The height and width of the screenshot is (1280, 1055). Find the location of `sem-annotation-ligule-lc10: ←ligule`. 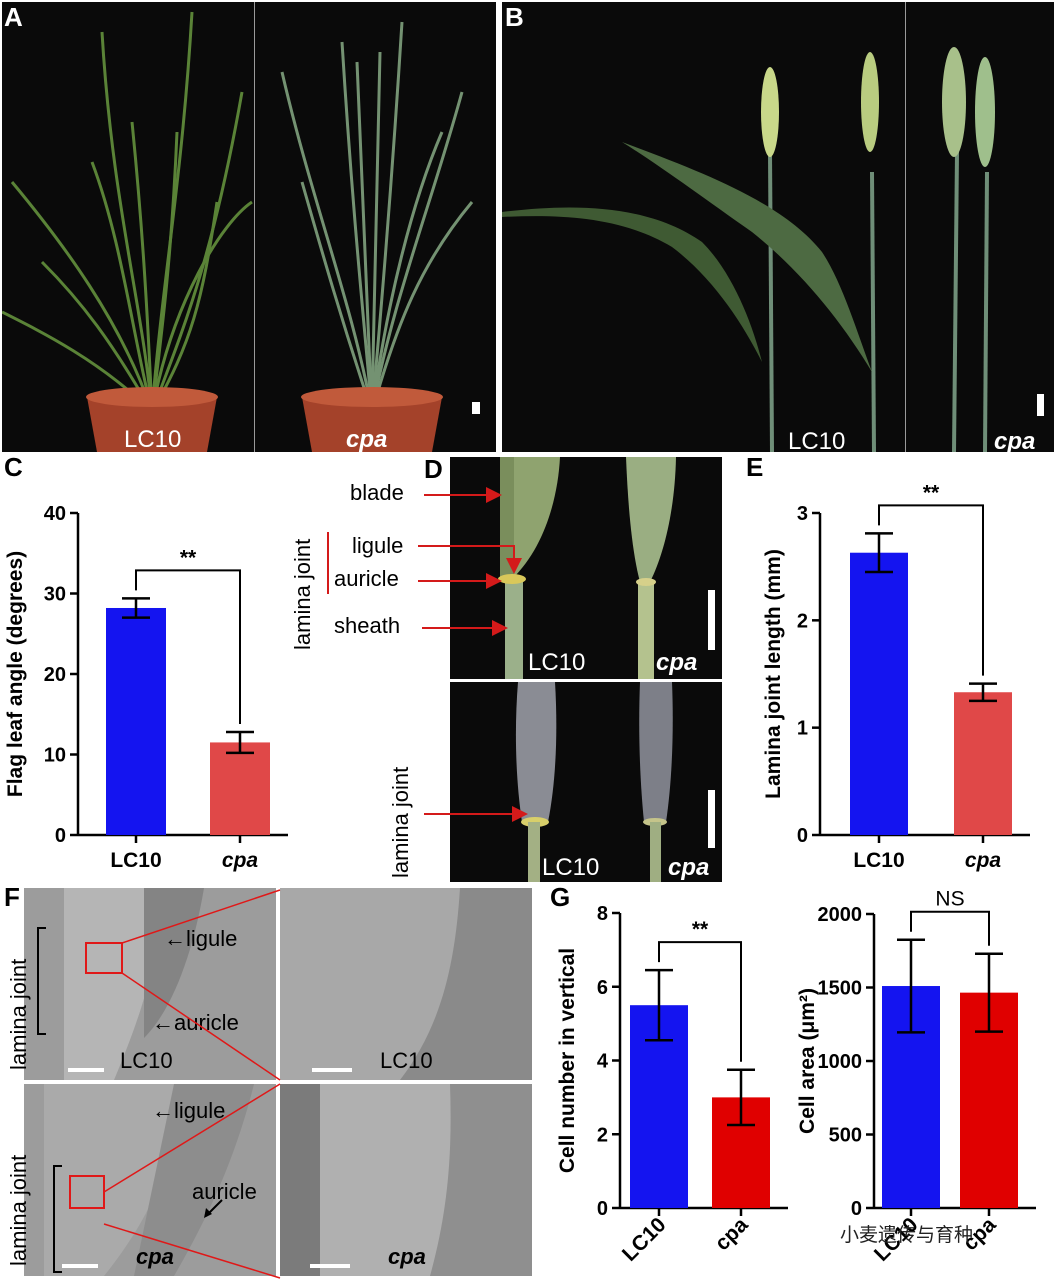

sem-annotation-ligule-lc10: ←ligule is located at coordinates (201, 938).